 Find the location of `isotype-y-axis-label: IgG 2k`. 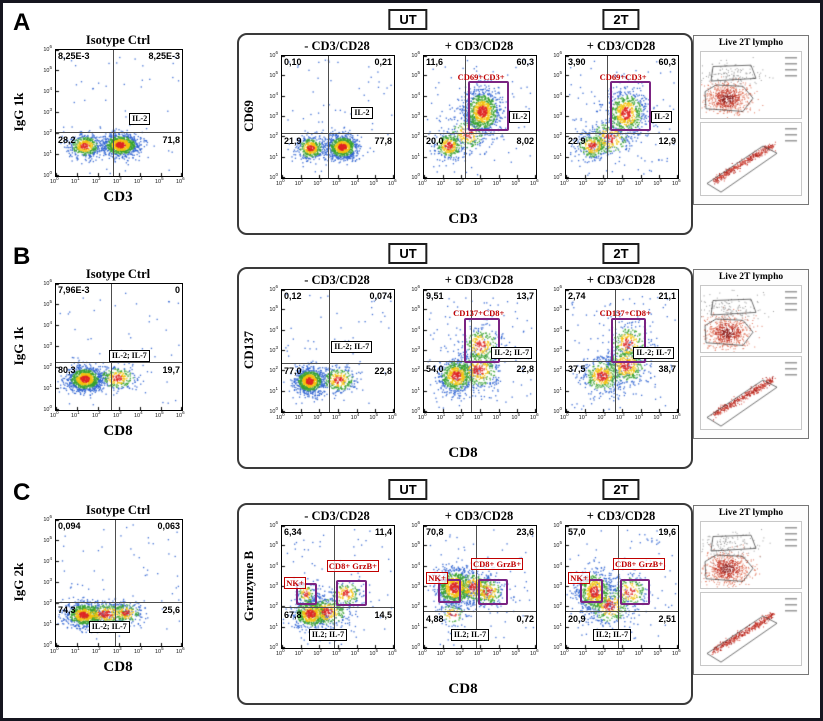

isotype-y-axis-label: IgG 2k is located at coordinates (18, 582).